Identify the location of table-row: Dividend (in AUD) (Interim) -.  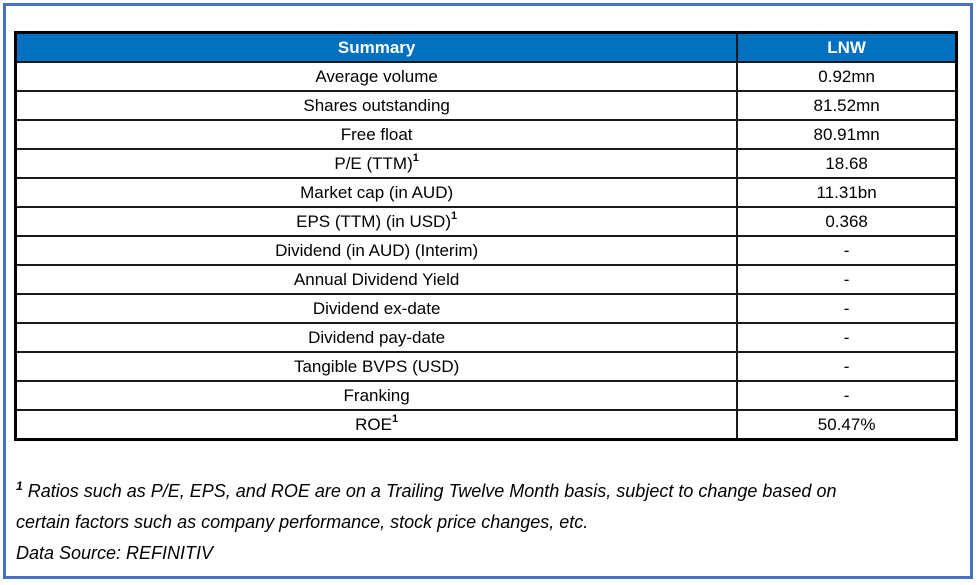
(486, 250).